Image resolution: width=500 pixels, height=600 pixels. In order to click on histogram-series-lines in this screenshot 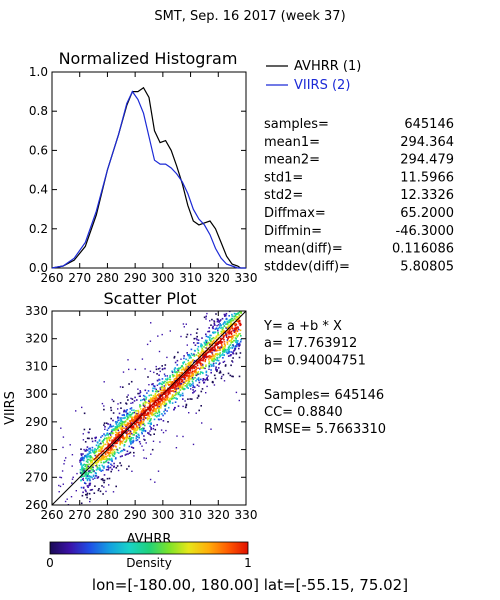, I will do `click(148, 177)`.